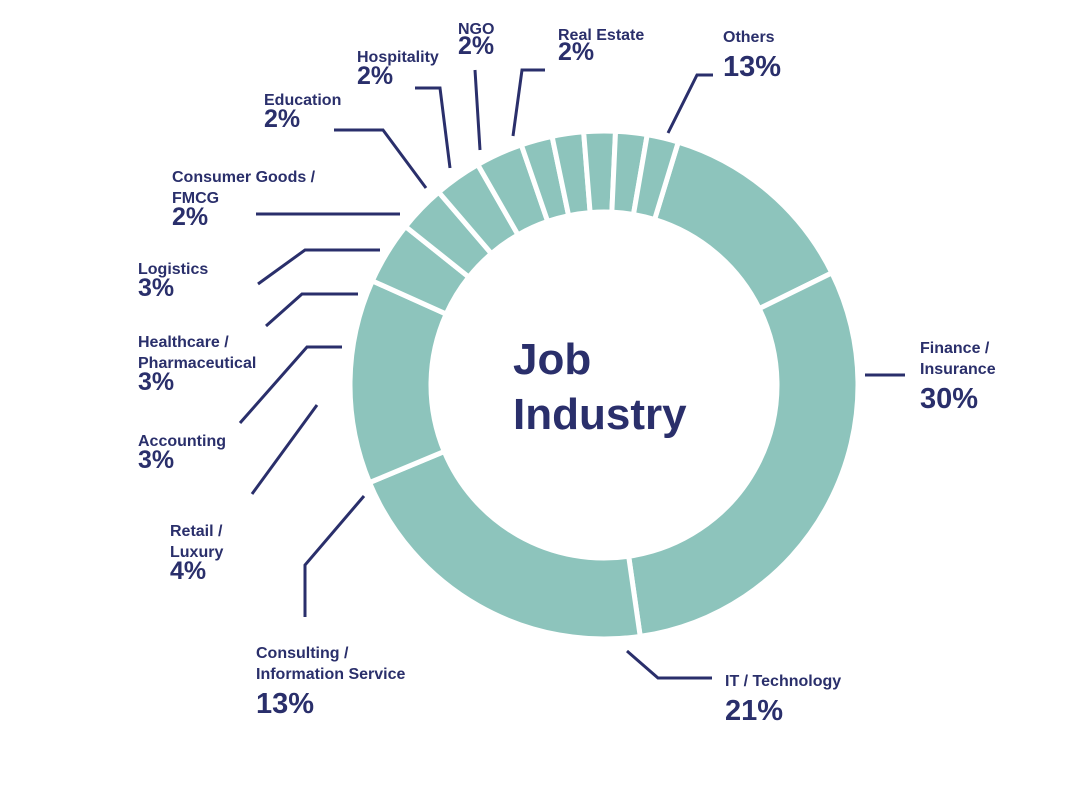 This screenshot has height=794, width=1080. Describe the element at coordinates (476, 29) in the screenshot. I see `label-ngo: NGO` at that location.